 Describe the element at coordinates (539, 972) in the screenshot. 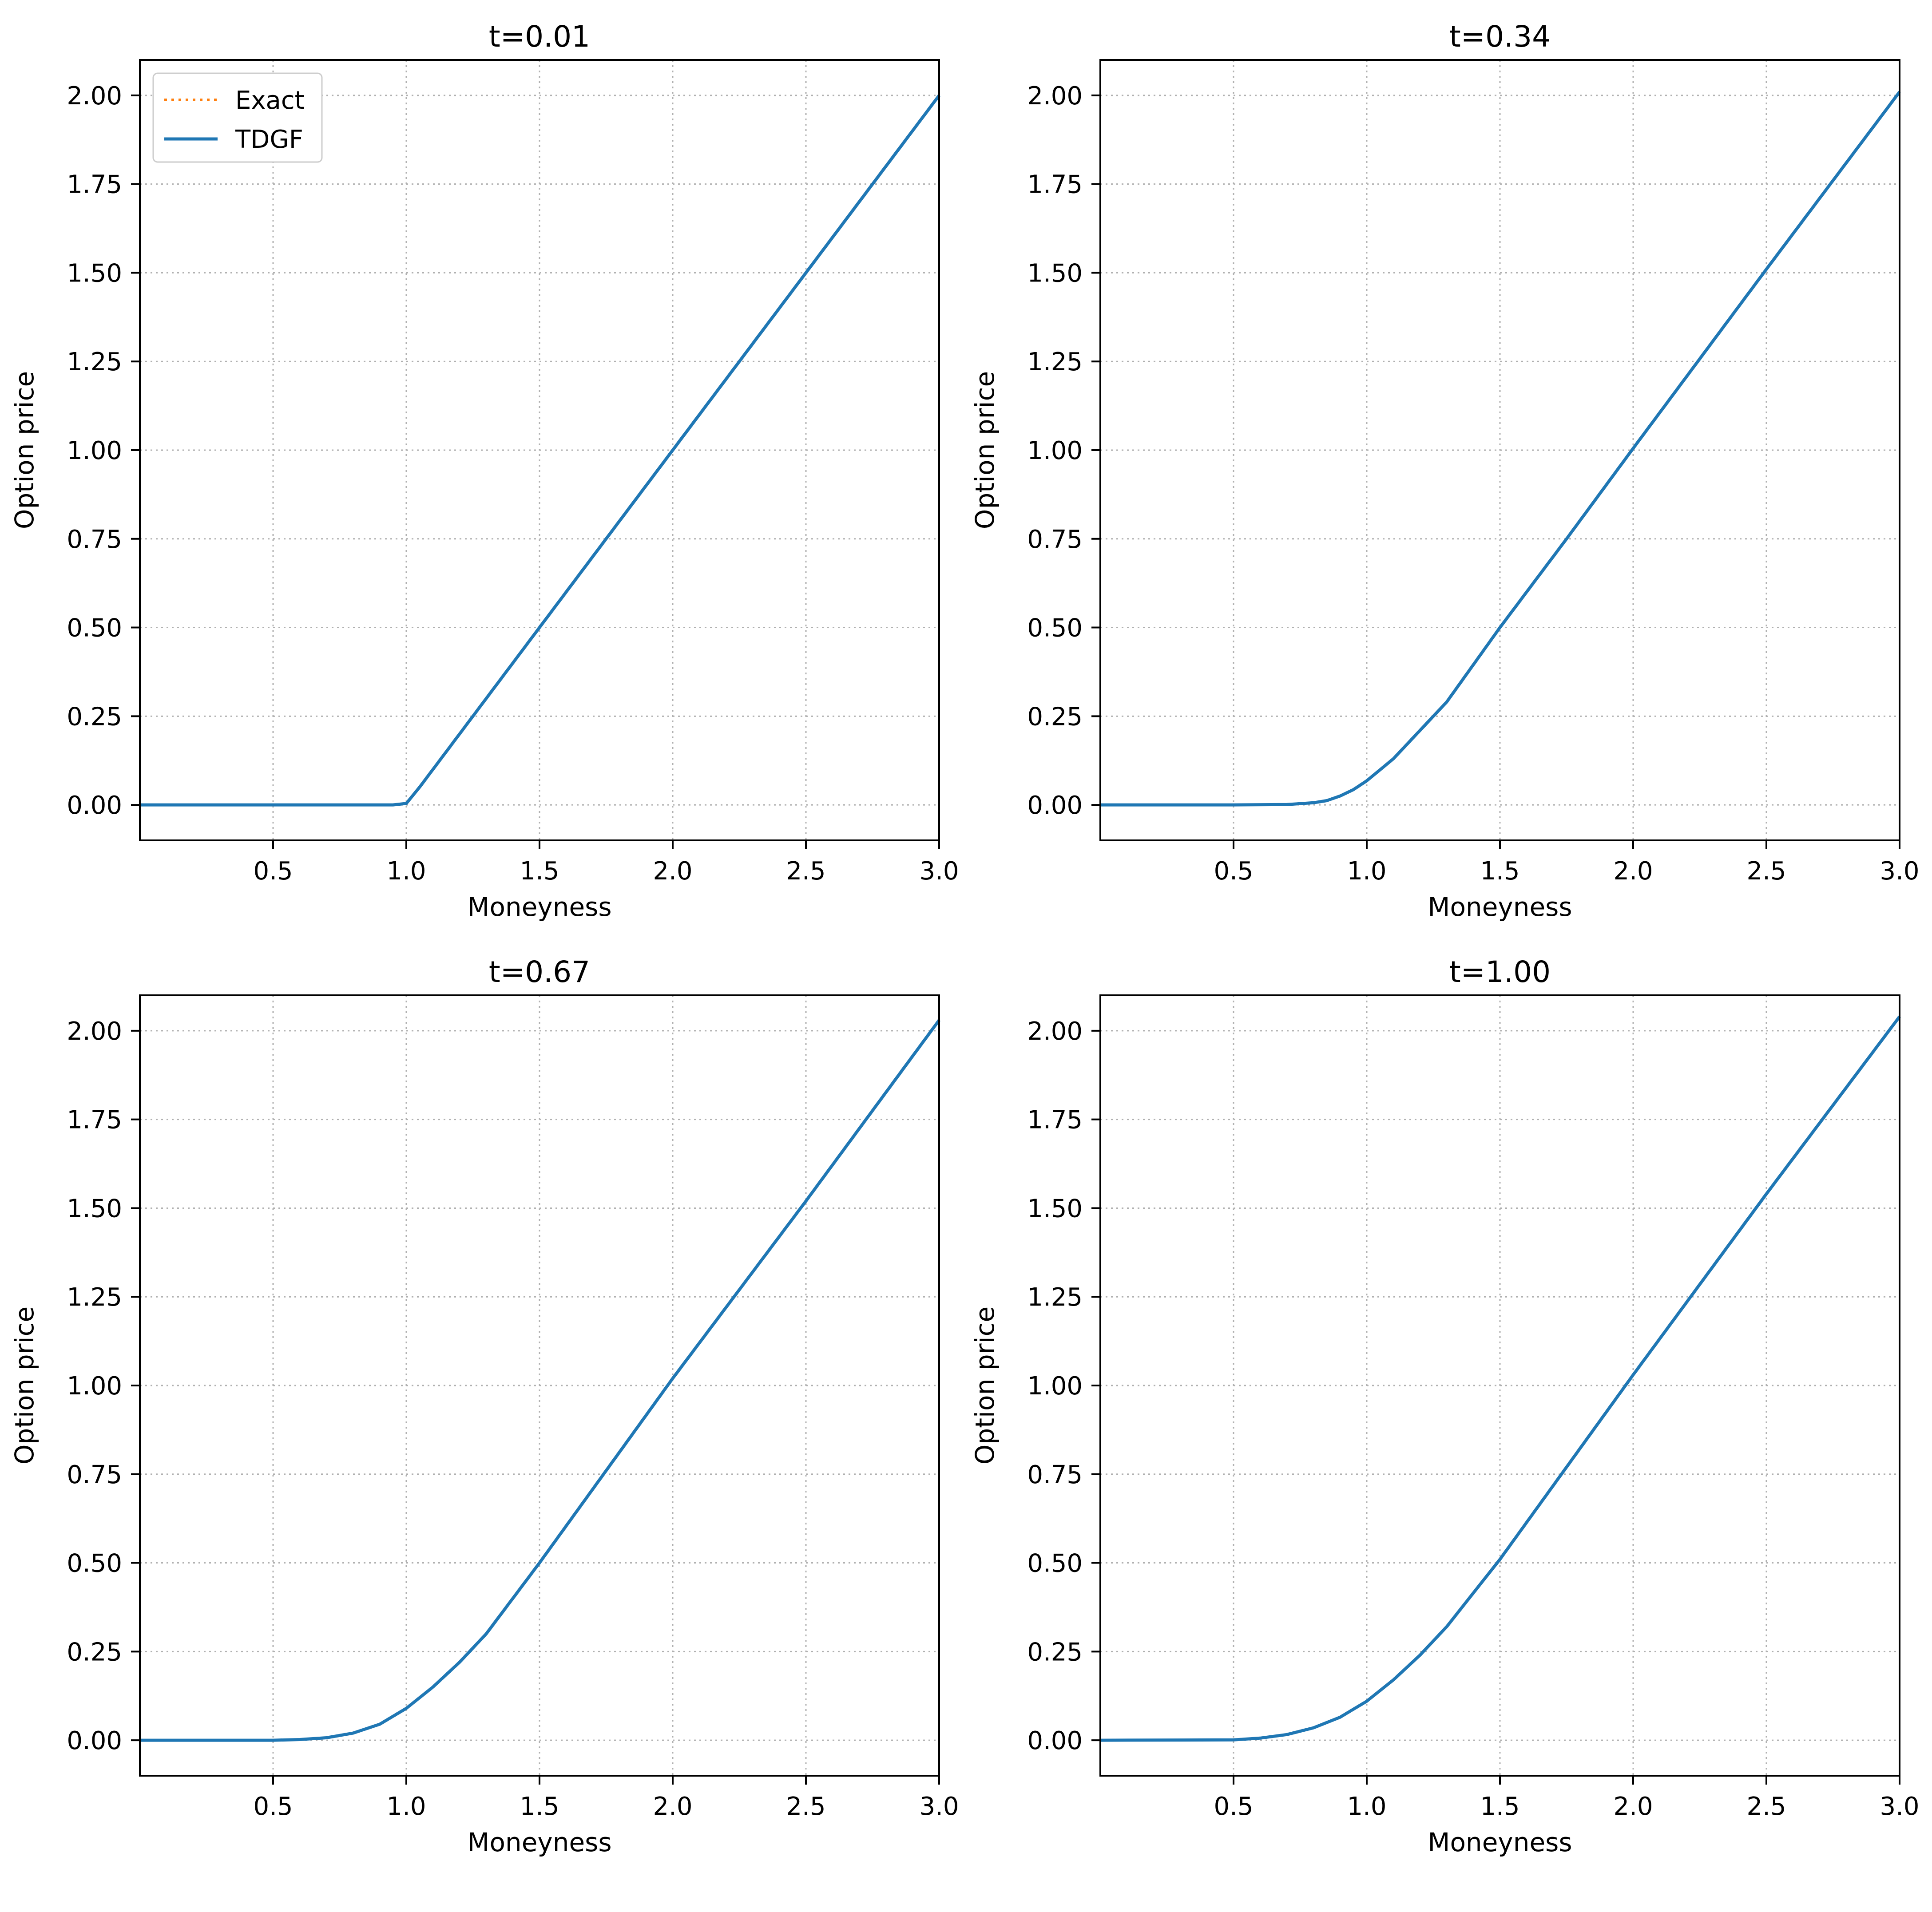

I see `subplot-title: t=0.67` at that location.